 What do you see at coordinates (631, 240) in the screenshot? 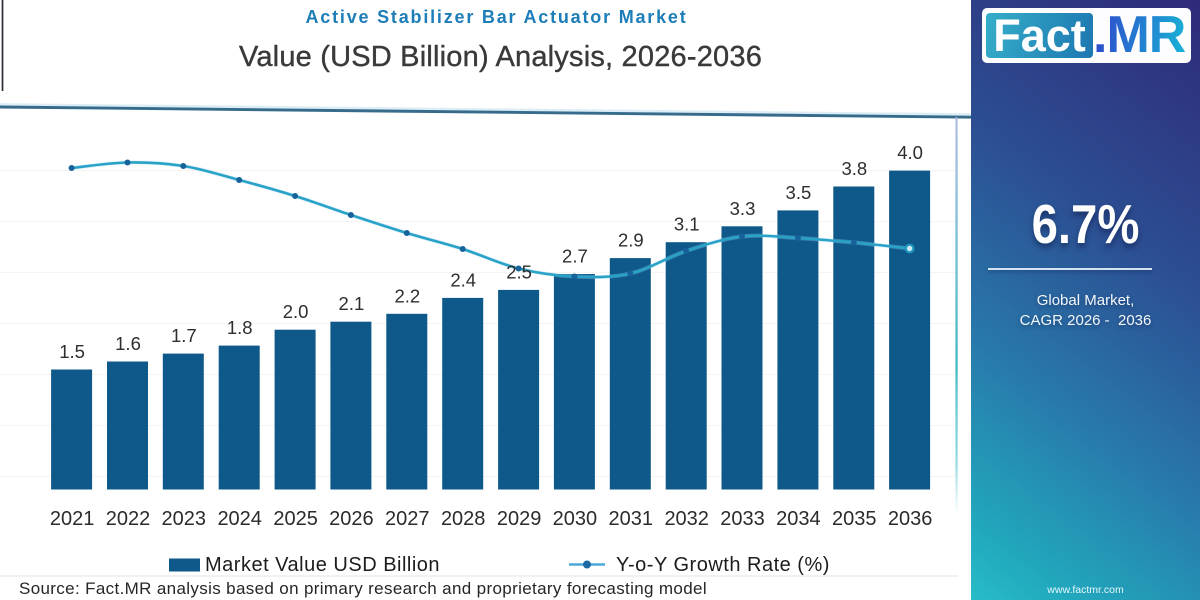
I see `svg-text: 2.9` at bounding box center [631, 240].